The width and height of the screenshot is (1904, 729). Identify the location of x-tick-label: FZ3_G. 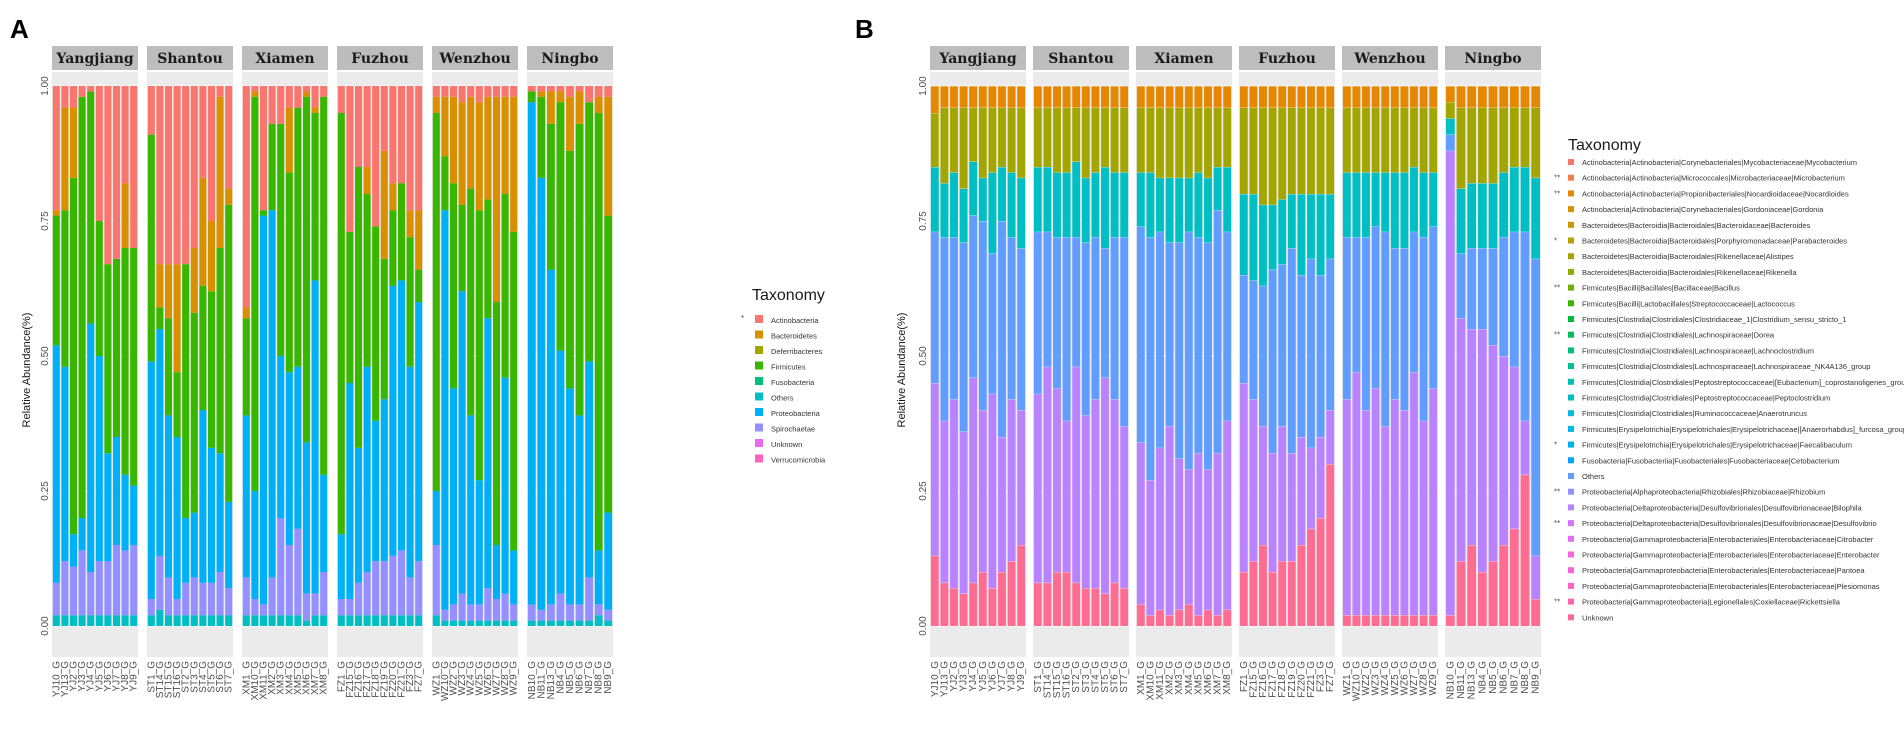
(410, 676).